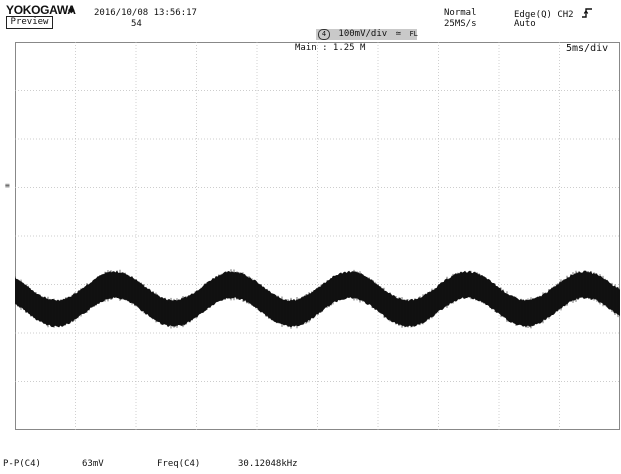 The height and width of the screenshot is (474, 621). Describe the element at coordinates (460, 13) in the screenshot. I see `acquisition-mode: Normal` at that location.